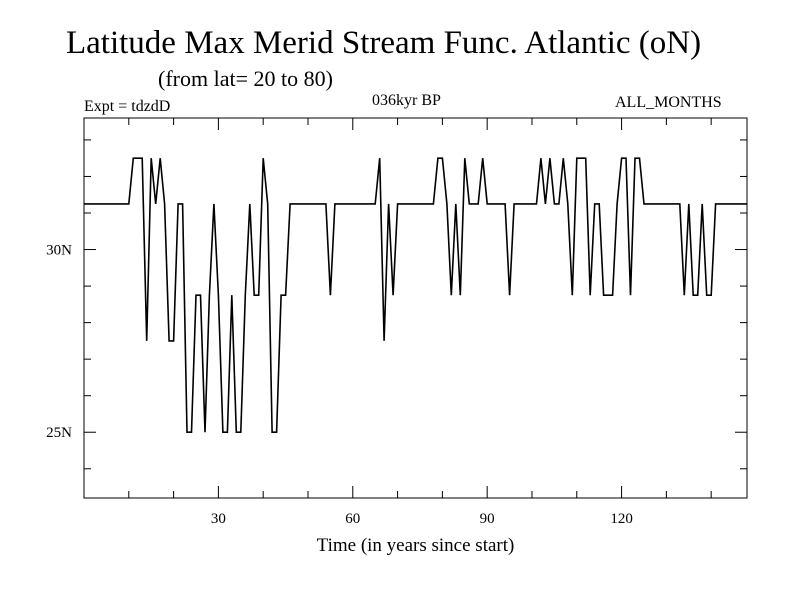  Describe the element at coordinates (416, 545) in the screenshot. I see `x-axis-label: Time (in years since start)` at that location.